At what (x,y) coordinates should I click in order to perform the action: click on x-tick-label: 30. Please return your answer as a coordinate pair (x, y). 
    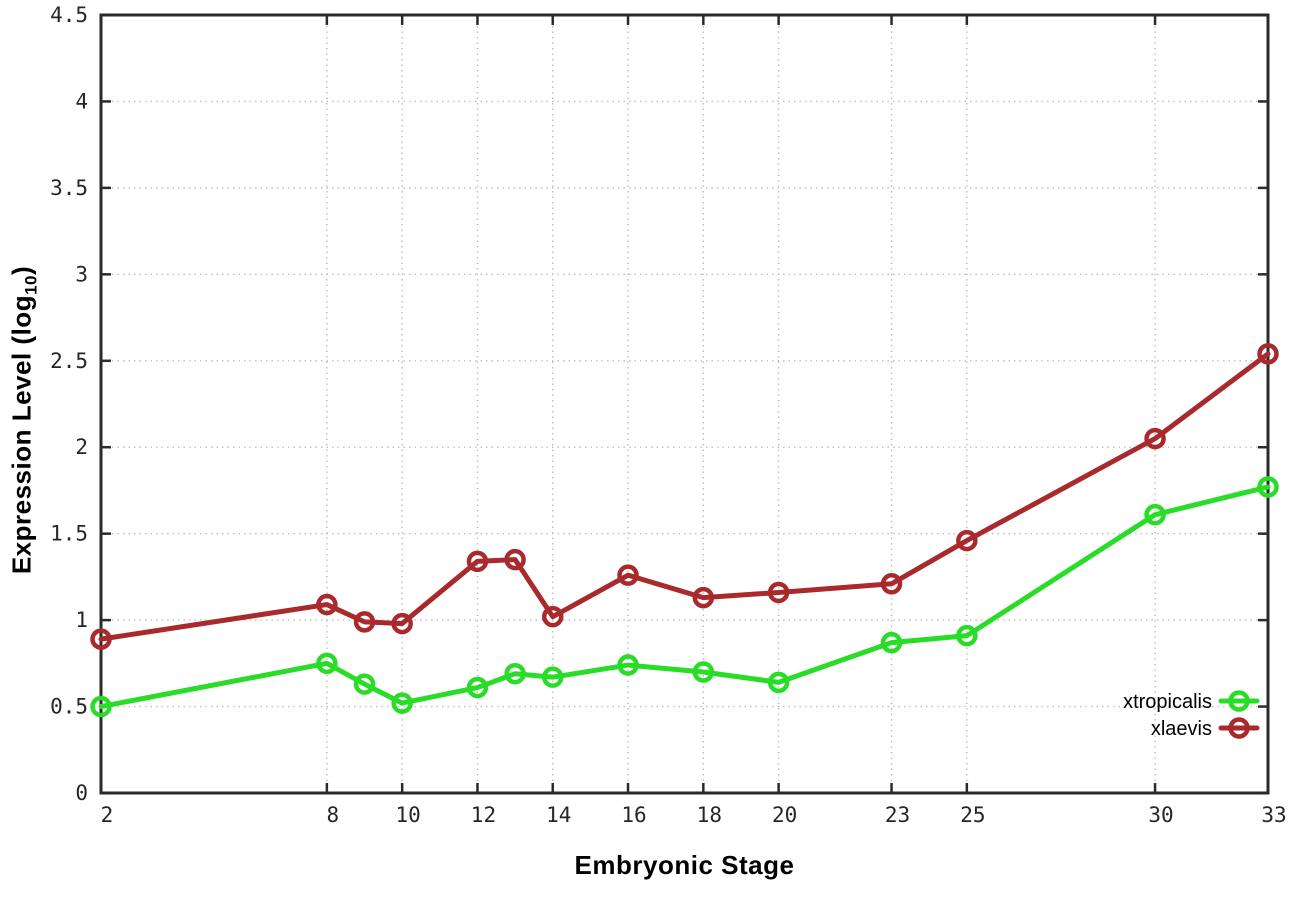
    Looking at the image, I should click on (1160, 815).